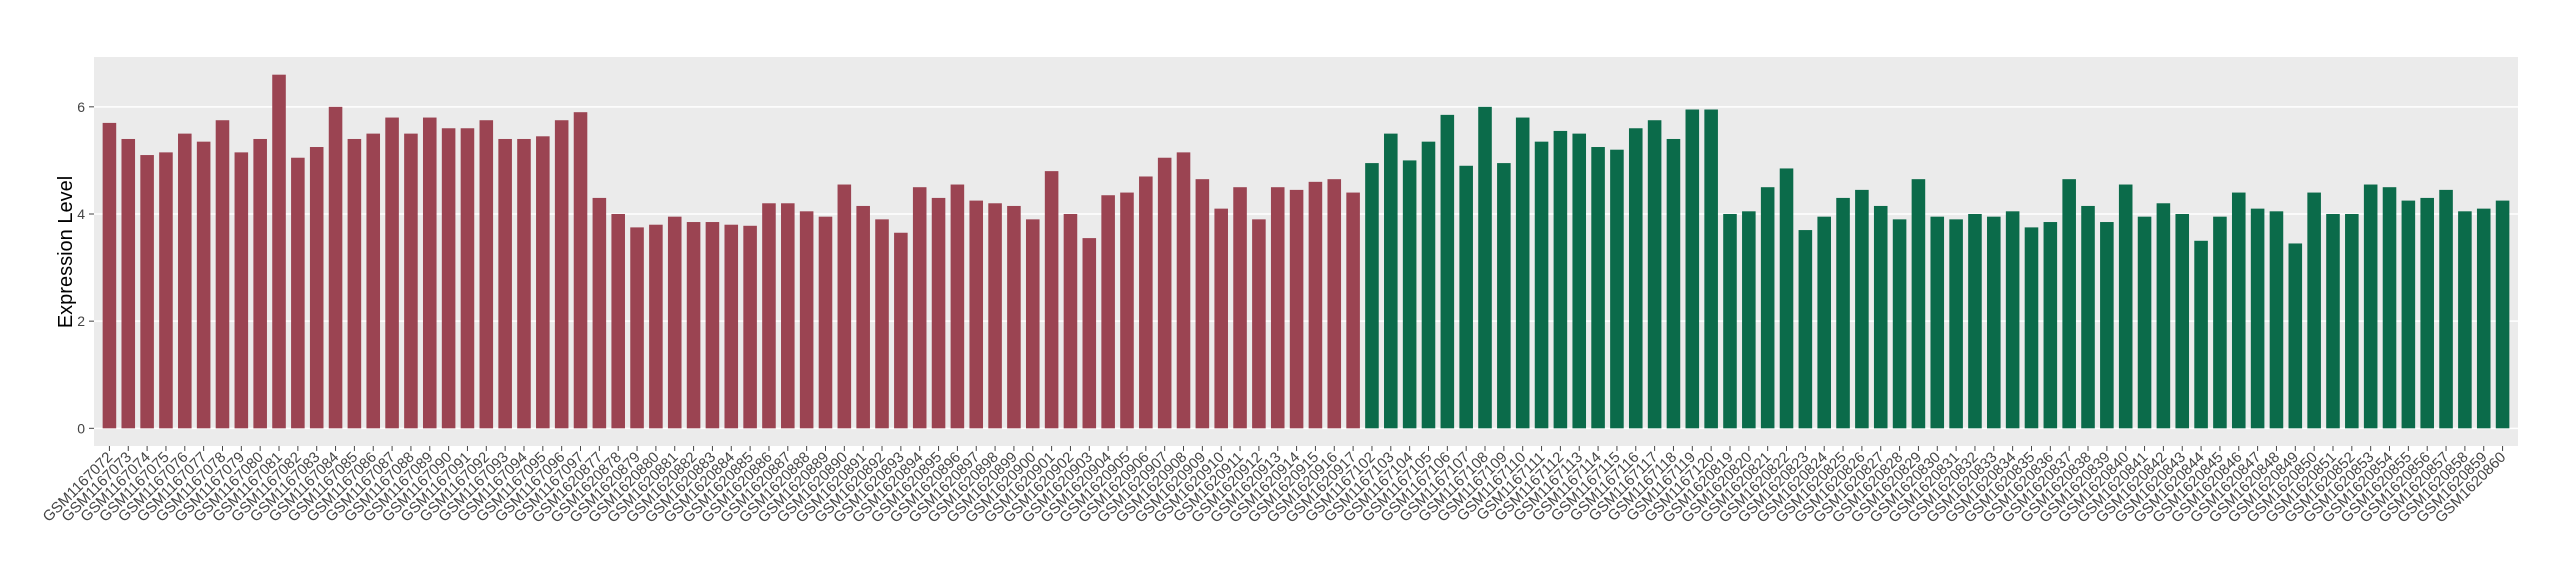 Image resolution: width=2560 pixels, height=580 pixels. Describe the element at coordinates (66, 252) in the screenshot. I see `y-axis-title: Expression Level` at that location.